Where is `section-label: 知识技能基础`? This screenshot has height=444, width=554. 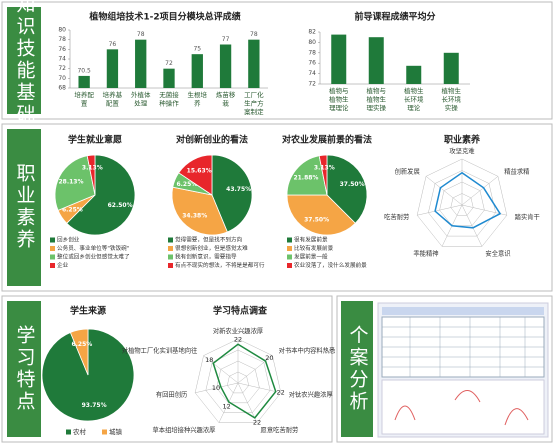
section-label: 知识技能基础 is located at coordinates (25, 63).